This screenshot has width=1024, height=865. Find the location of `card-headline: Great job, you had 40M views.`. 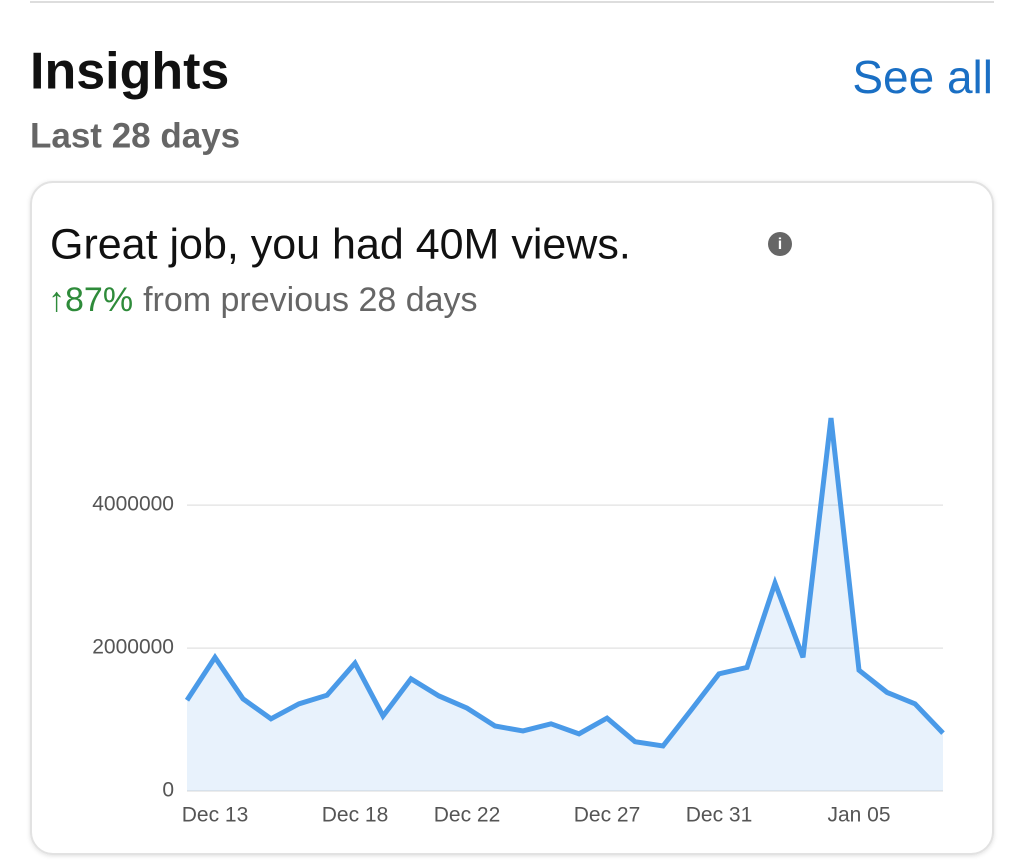

card-headline: Great job, you had 40M views. is located at coordinates (340, 244).